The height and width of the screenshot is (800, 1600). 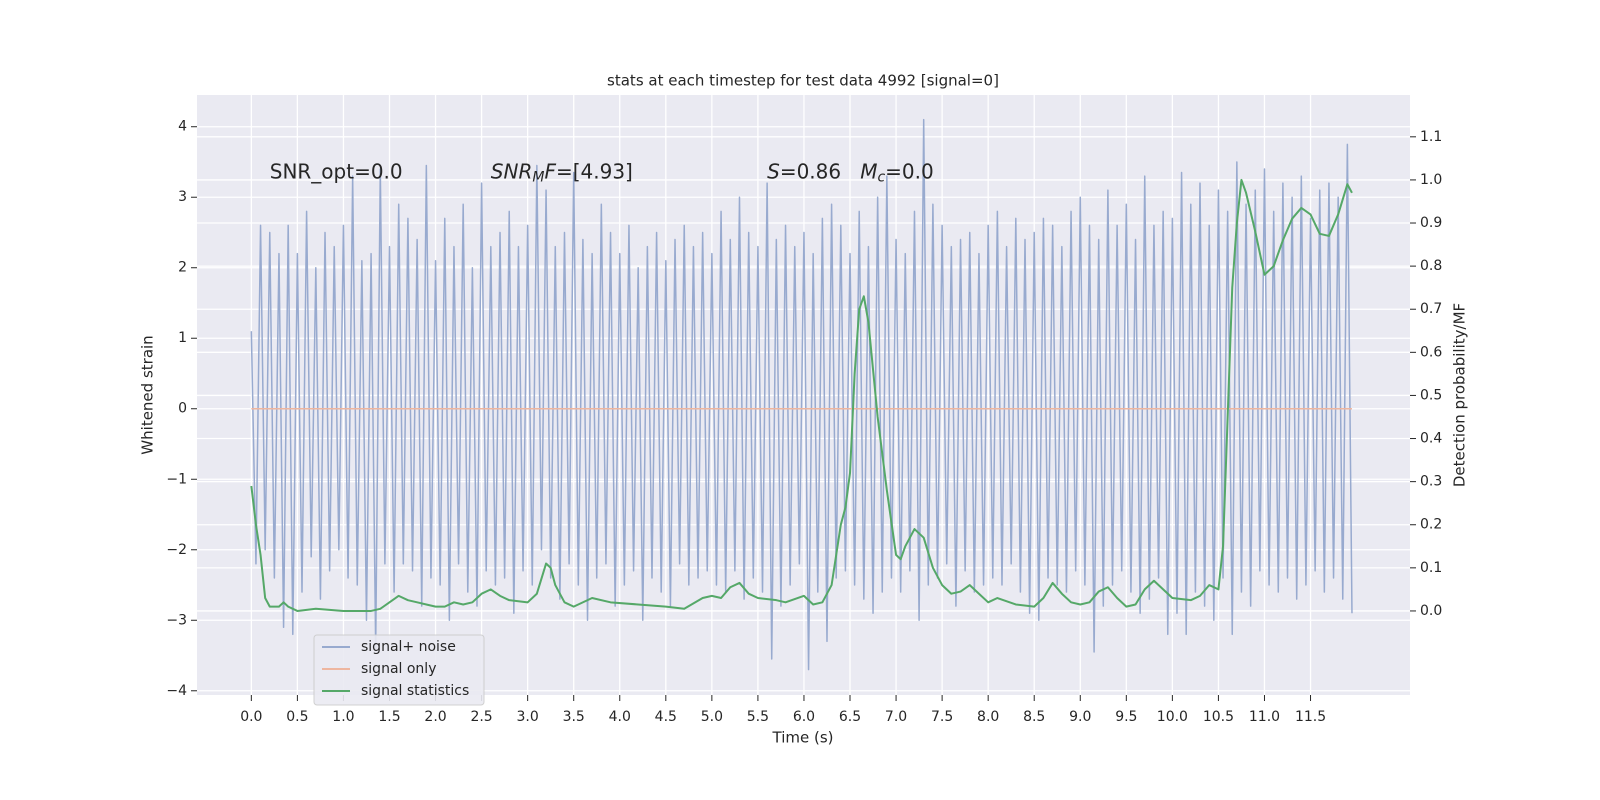 I want to click on y2-tick-label: 0.9, so click(x=1431, y=223).